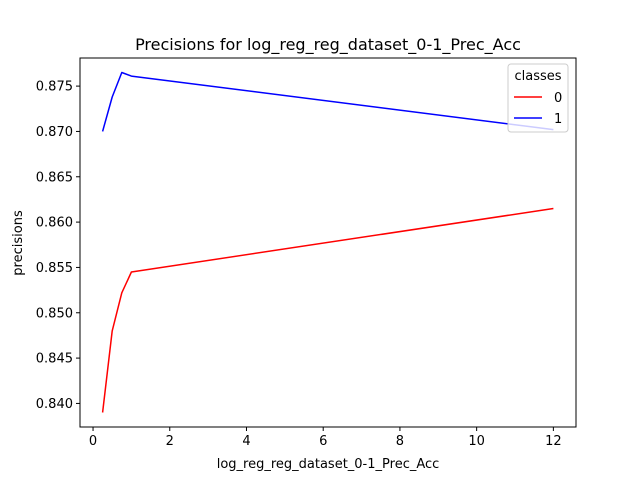 This screenshot has width=640, height=480. I want to click on y-tick-label: 0.875, so click(54, 87).